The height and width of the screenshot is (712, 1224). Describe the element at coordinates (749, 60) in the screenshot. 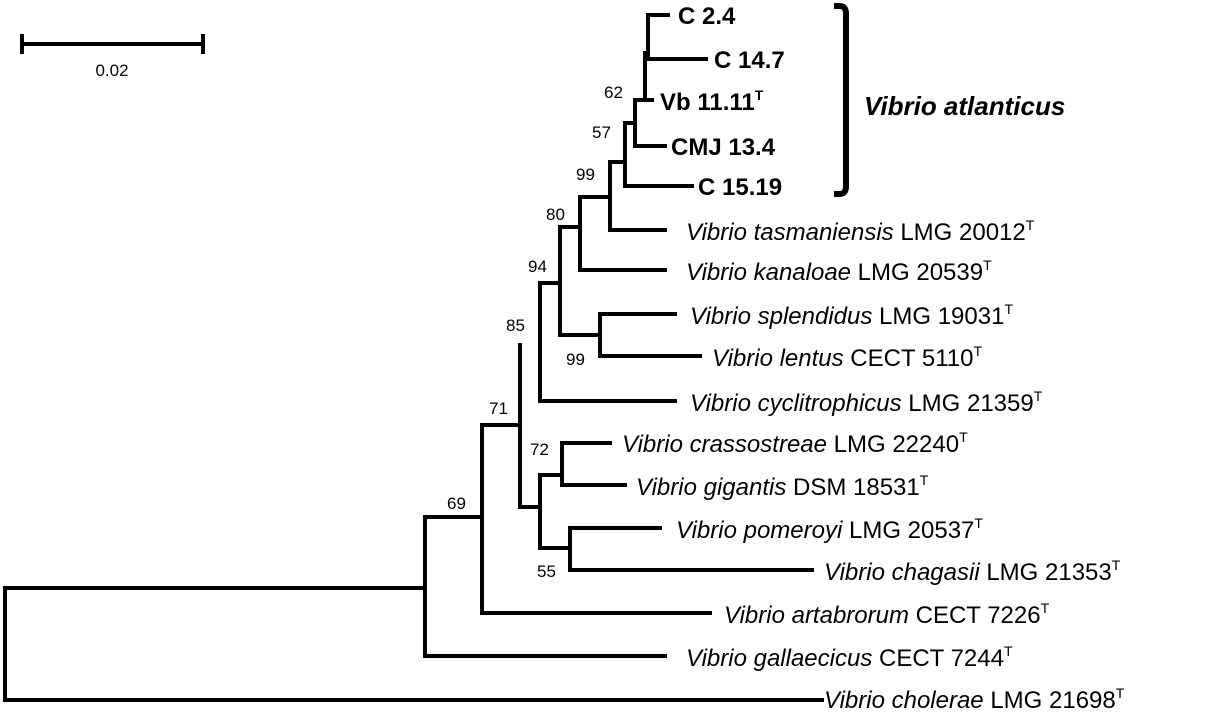

I see `leaf-label: C 14.7` at that location.